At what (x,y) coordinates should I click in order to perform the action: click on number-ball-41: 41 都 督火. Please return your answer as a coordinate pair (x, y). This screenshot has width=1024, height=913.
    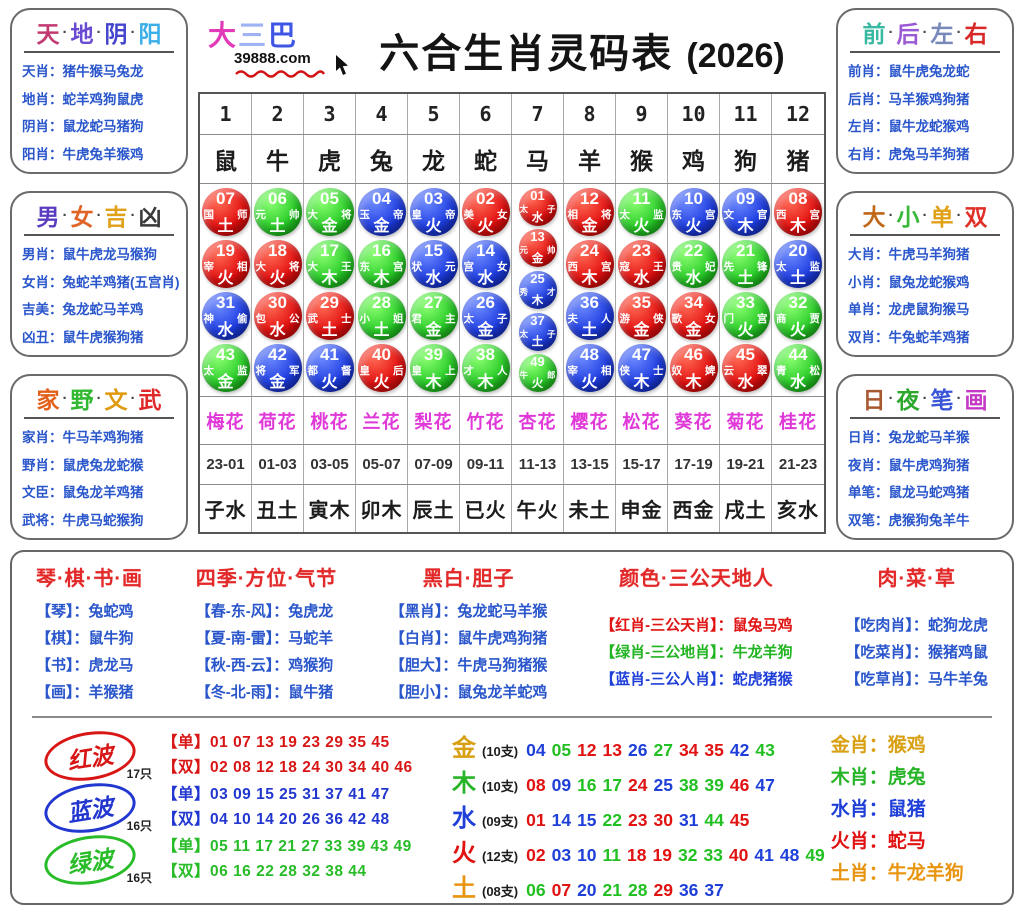
    Looking at the image, I should click on (329, 368).